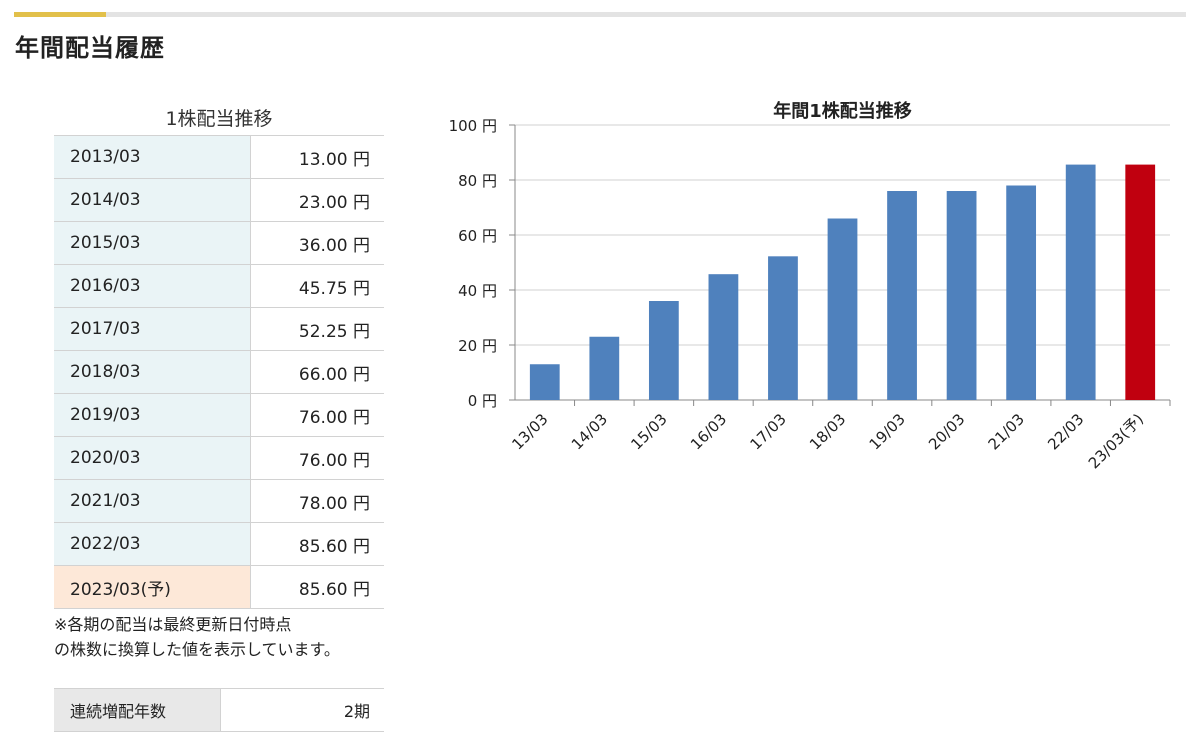 This screenshot has width=1200, height=744. What do you see at coordinates (482, 401) in the screenshot?
I see `y-tick-label: 0 円` at bounding box center [482, 401].